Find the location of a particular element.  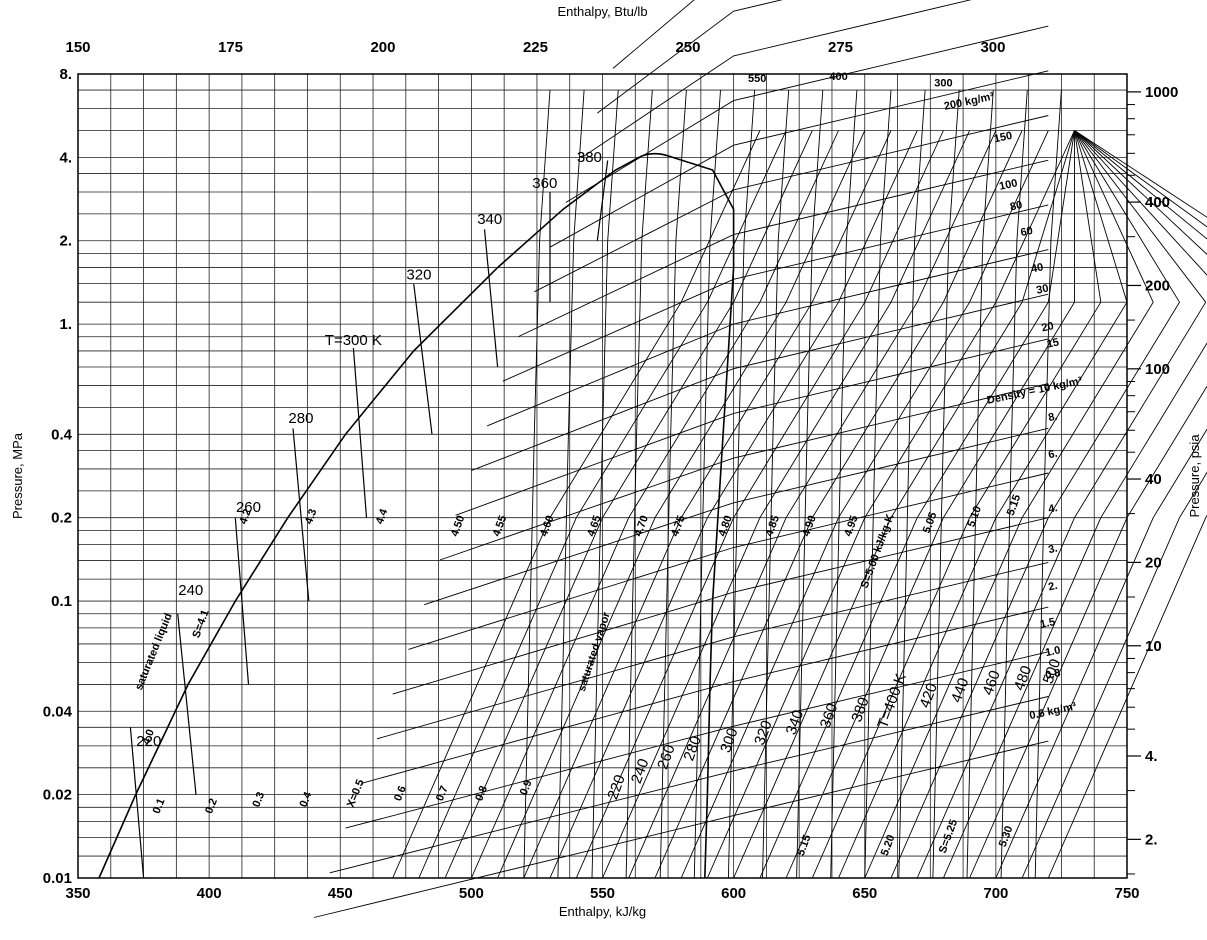

saturated-vapor-label: saturated vapor is located at coordinates (594, 651).